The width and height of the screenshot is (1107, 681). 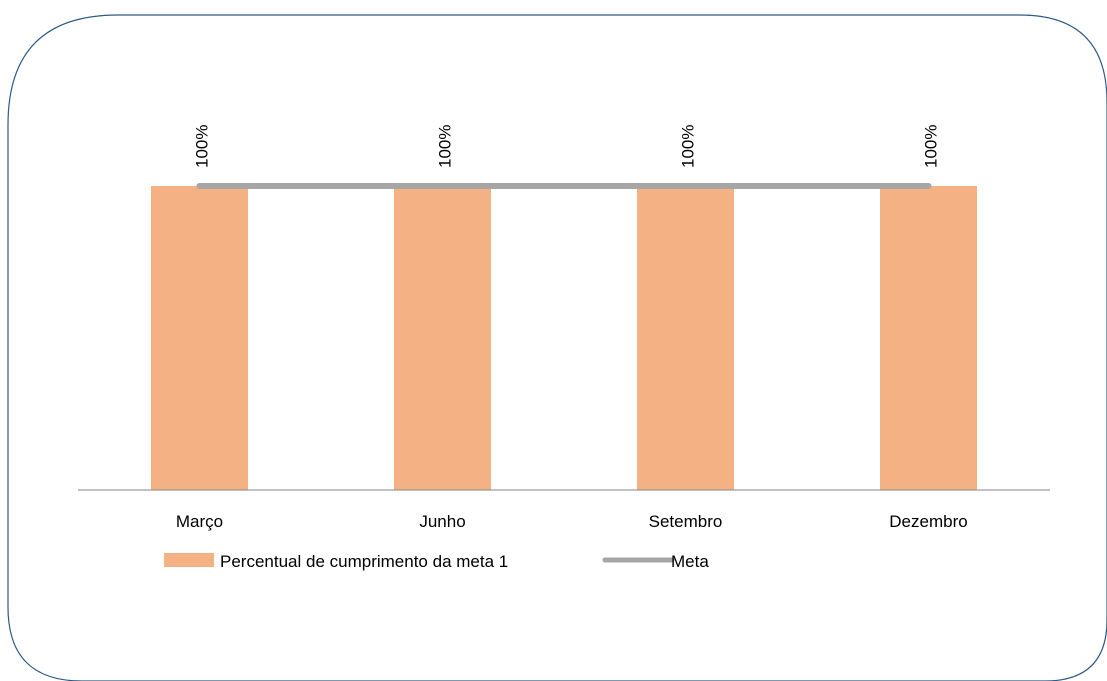 I want to click on x-tick-label: Setembro, so click(x=686, y=521).